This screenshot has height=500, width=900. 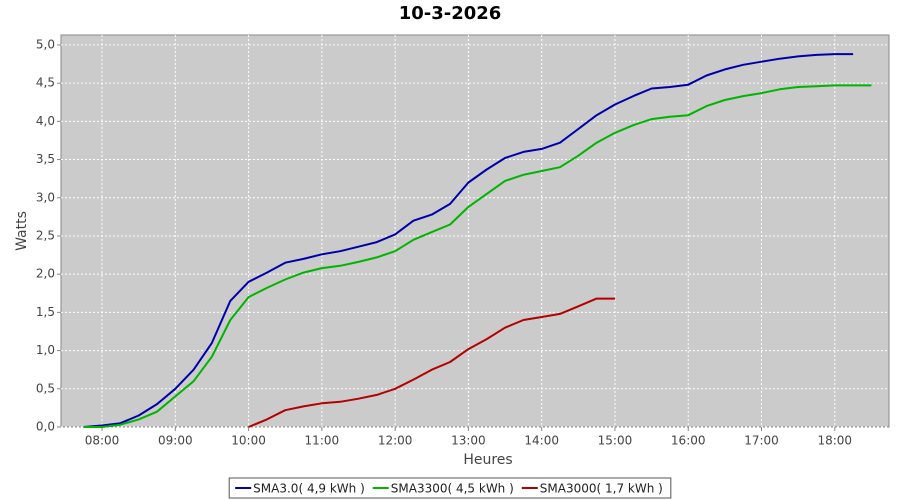 I want to click on x-tick-label: 12:00, so click(x=395, y=441).